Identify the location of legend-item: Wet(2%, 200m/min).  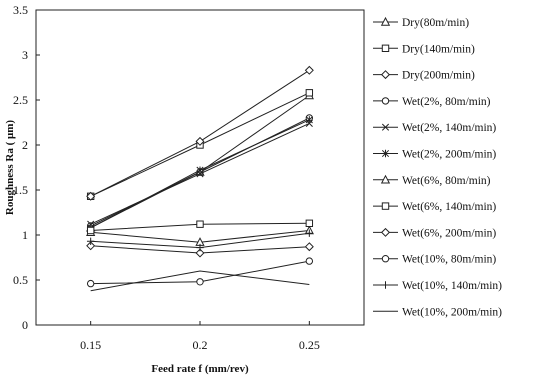
(434, 155).